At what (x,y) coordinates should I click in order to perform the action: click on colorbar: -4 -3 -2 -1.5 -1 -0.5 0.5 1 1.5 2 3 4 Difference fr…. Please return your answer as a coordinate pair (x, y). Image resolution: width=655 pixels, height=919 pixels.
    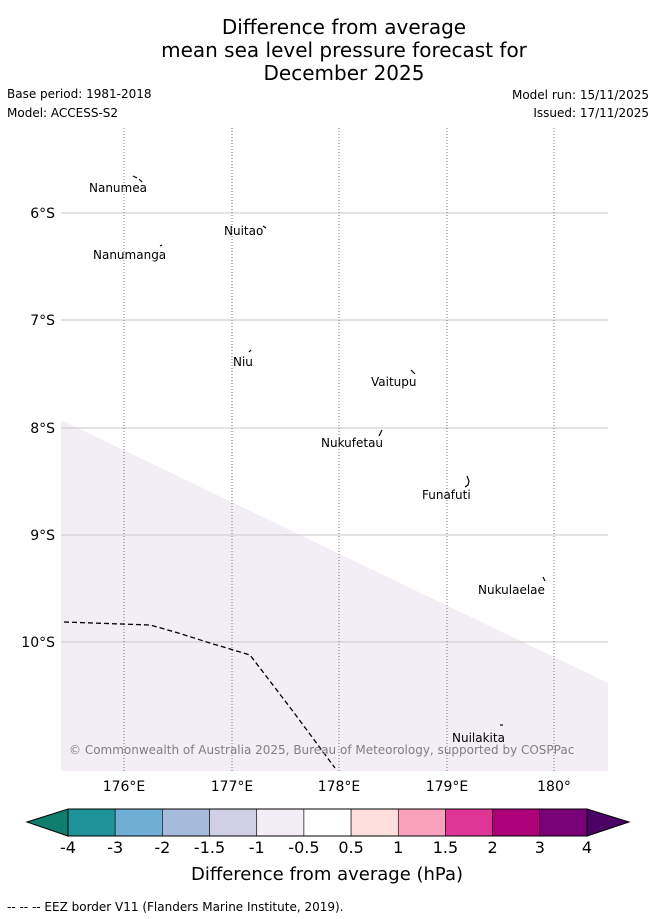
    Looking at the image, I should click on (328, 846).